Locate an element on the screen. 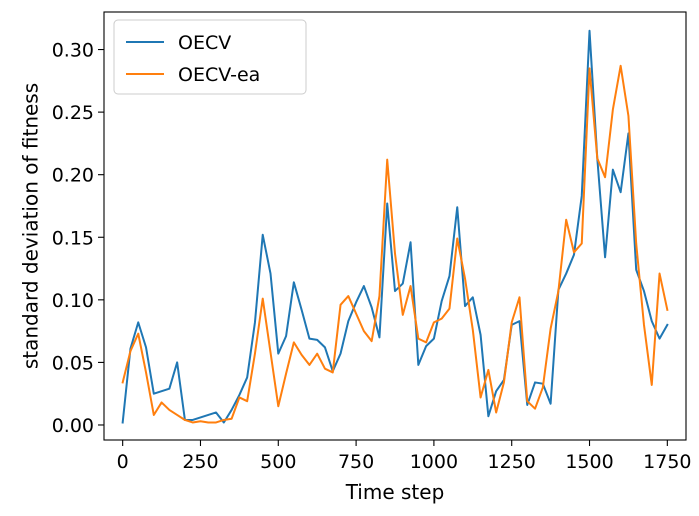 Image resolution: width=699 pixels, height=516 pixels. x-tick-label: 750 is located at coordinates (356, 462).